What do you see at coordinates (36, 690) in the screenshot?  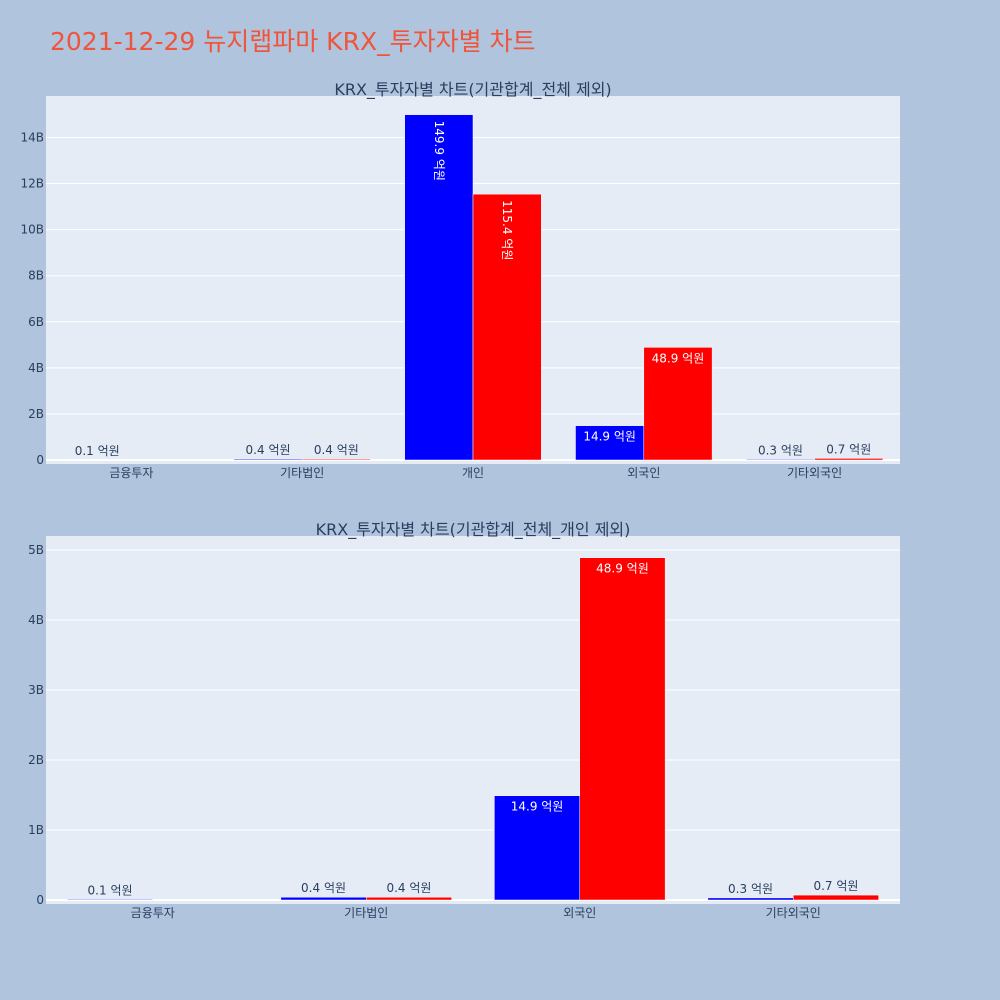 I see `y-tick-label: 3B` at bounding box center [36, 690].